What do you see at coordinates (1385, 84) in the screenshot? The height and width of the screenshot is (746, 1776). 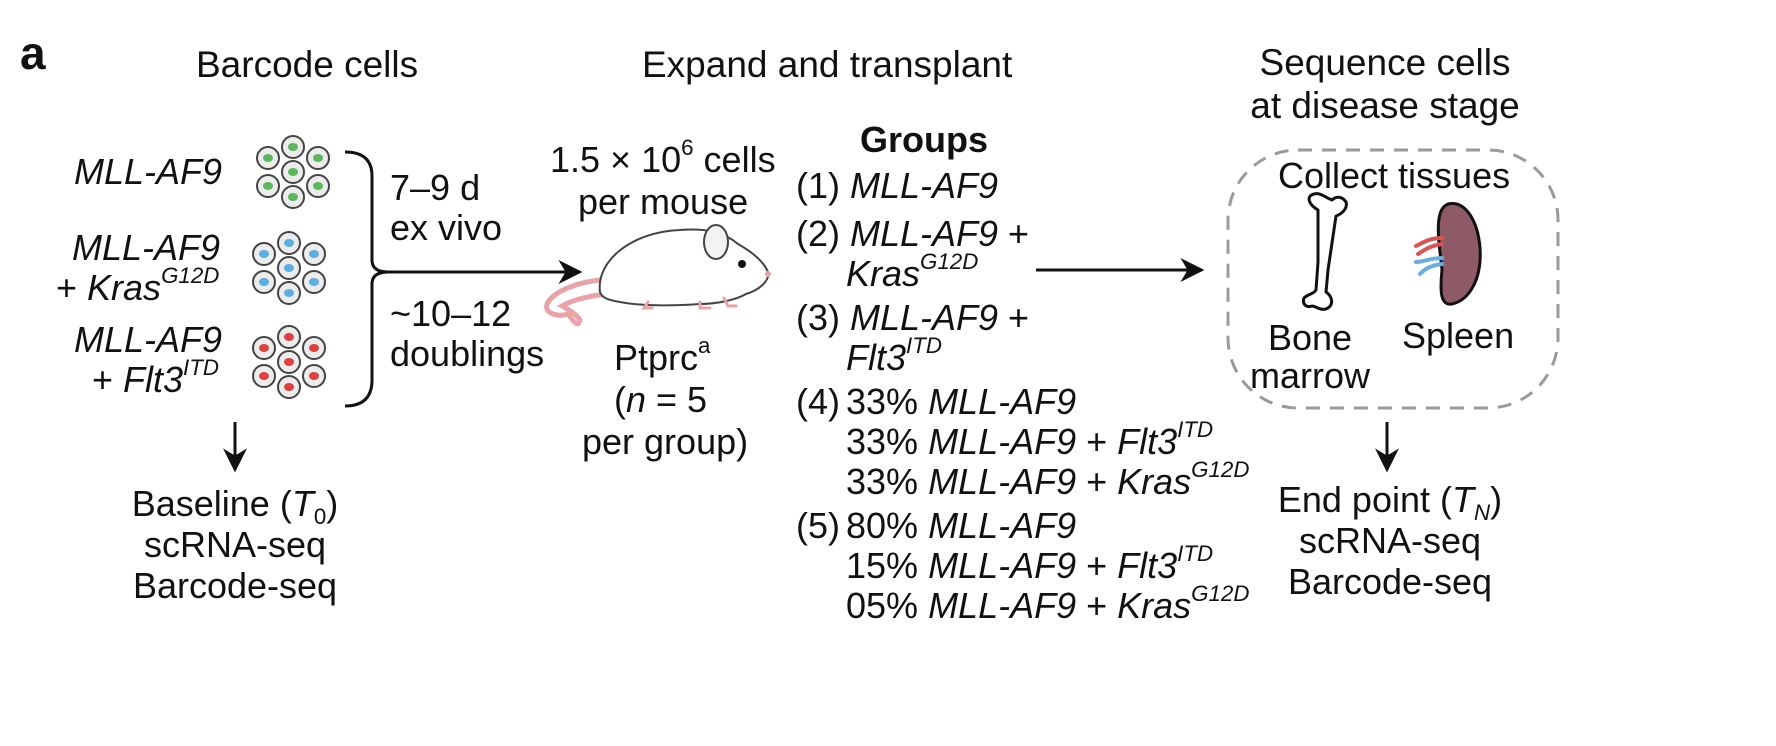 I see `sequence-cells-header: Sequence cells at disease stage` at bounding box center [1385, 84].